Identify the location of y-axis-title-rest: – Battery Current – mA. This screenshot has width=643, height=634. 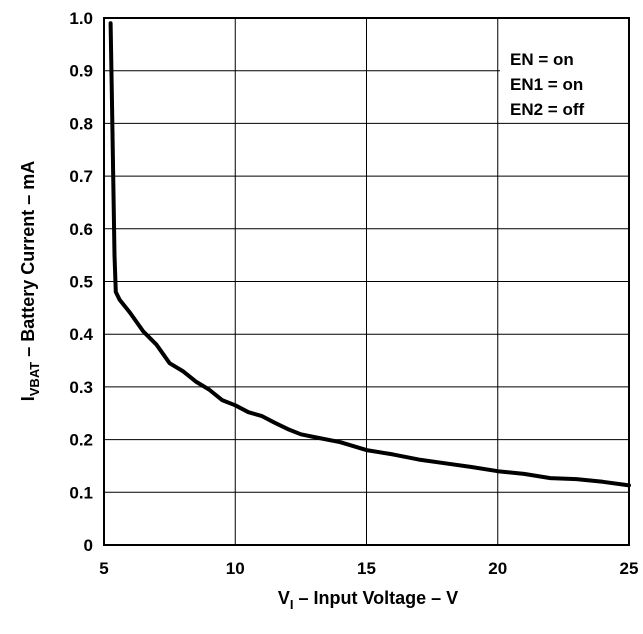
(28, 261).